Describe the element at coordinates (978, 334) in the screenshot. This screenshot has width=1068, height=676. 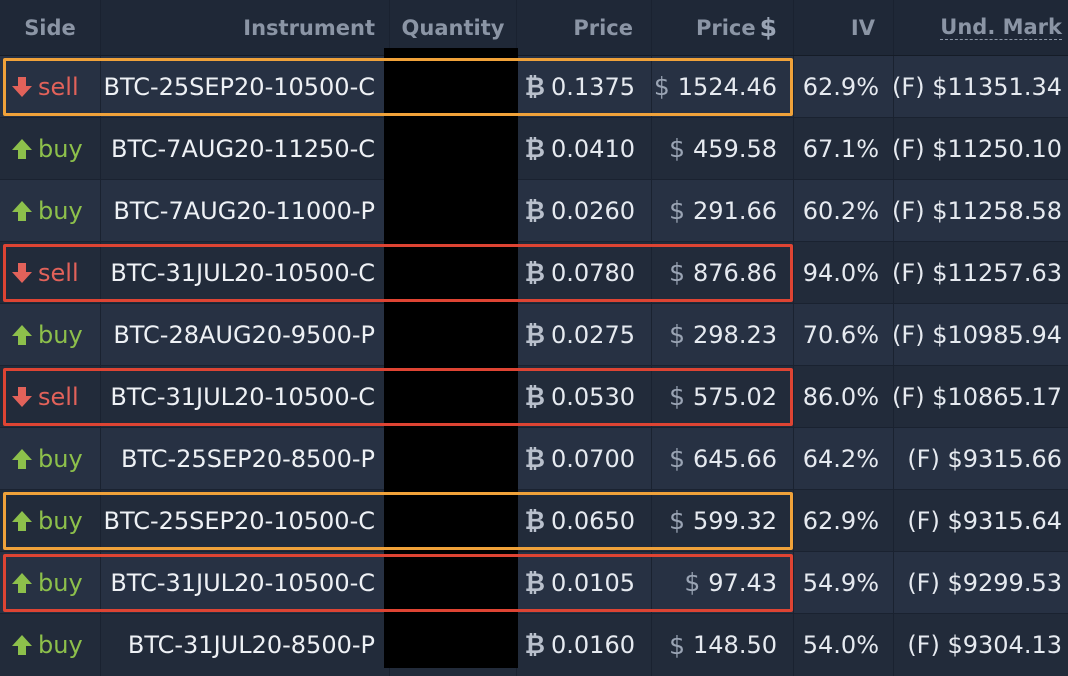
I see `und-mark-value: (F) $10985.94` at that location.